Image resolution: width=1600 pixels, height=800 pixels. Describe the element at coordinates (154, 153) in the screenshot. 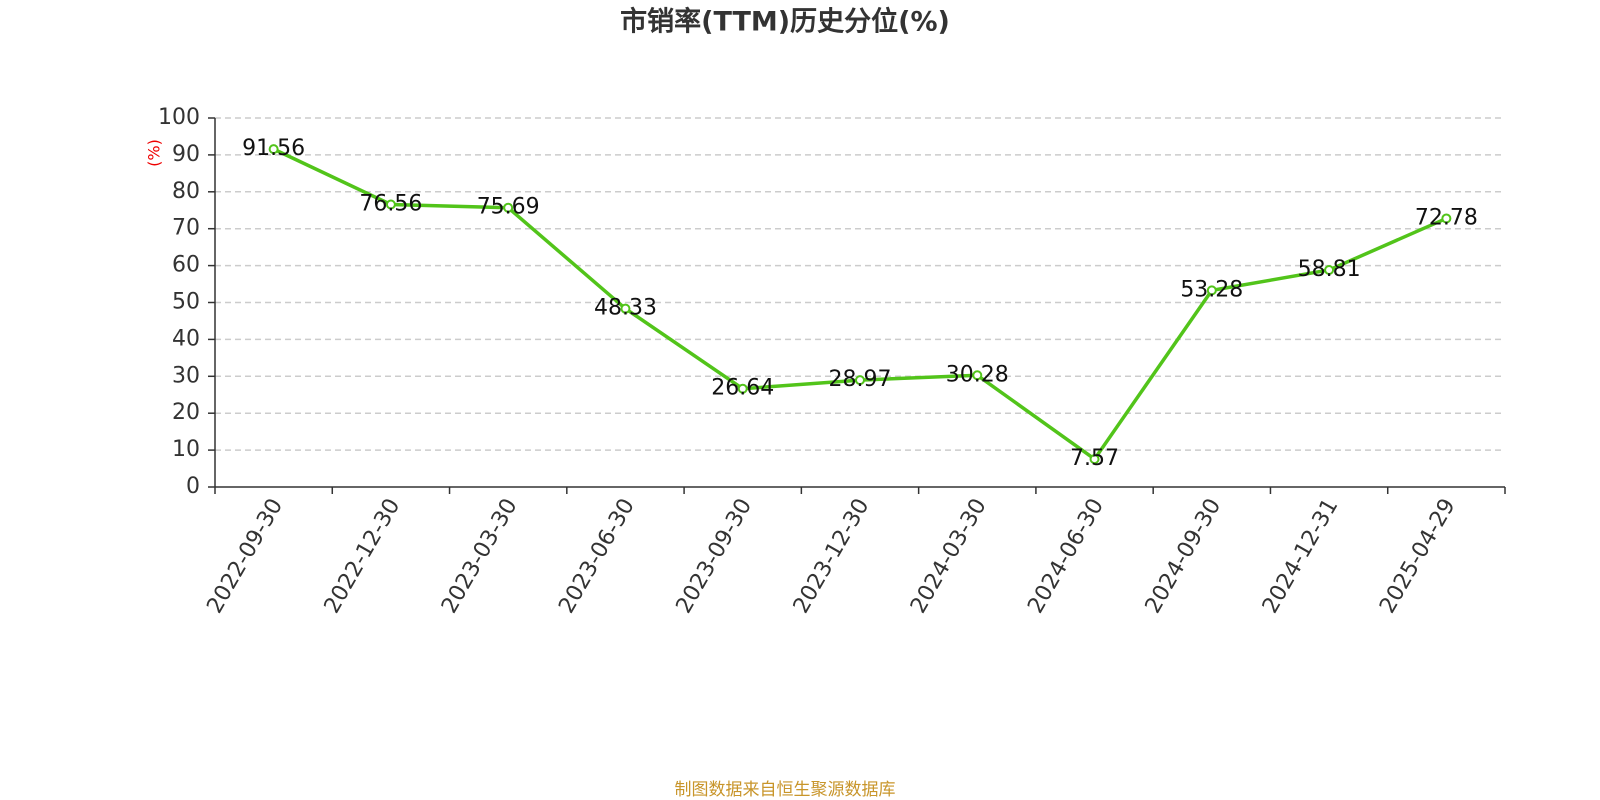

I see `y-axis-label: (%)` at that location.